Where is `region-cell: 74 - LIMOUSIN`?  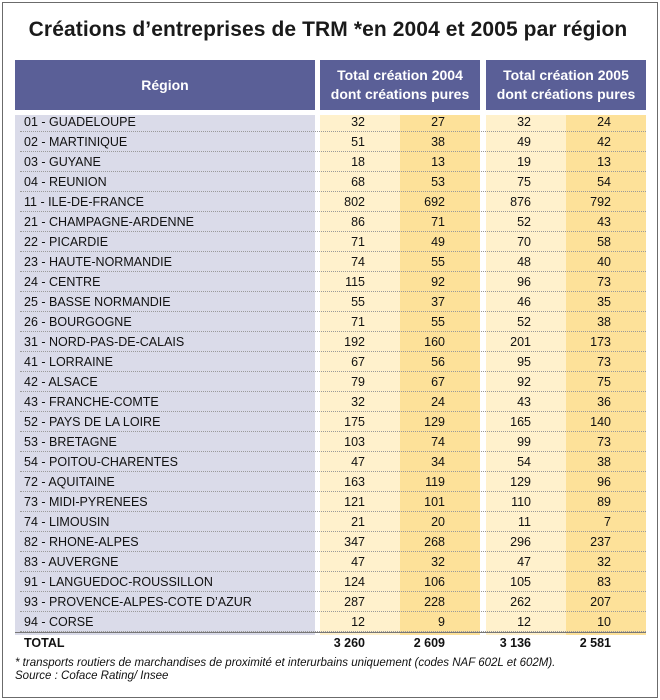
region-cell: 74 - LIMOUSIN is located at coordinates (67, 522).